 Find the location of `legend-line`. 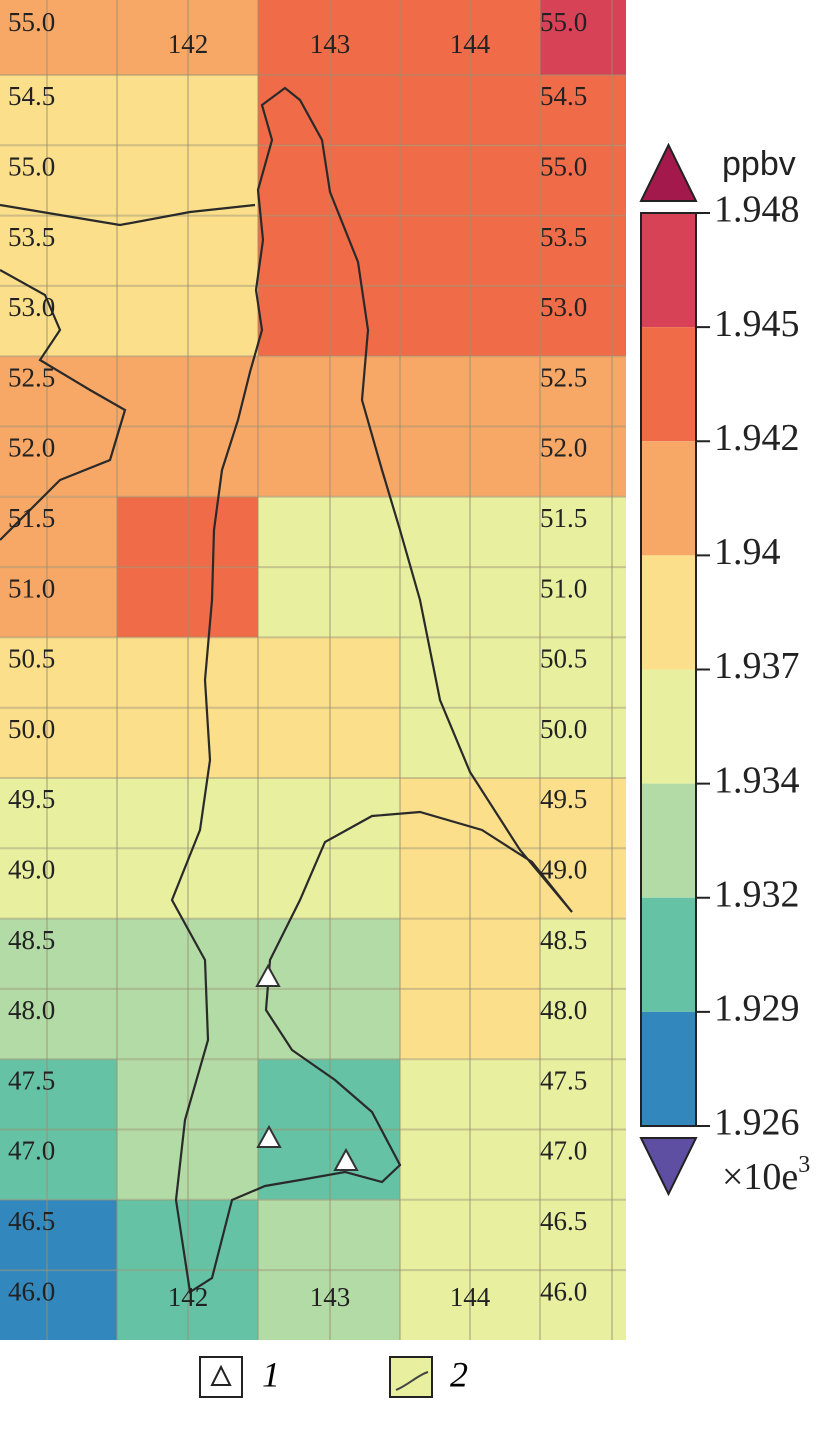

legend-line is located at coordinates (412, 1381).